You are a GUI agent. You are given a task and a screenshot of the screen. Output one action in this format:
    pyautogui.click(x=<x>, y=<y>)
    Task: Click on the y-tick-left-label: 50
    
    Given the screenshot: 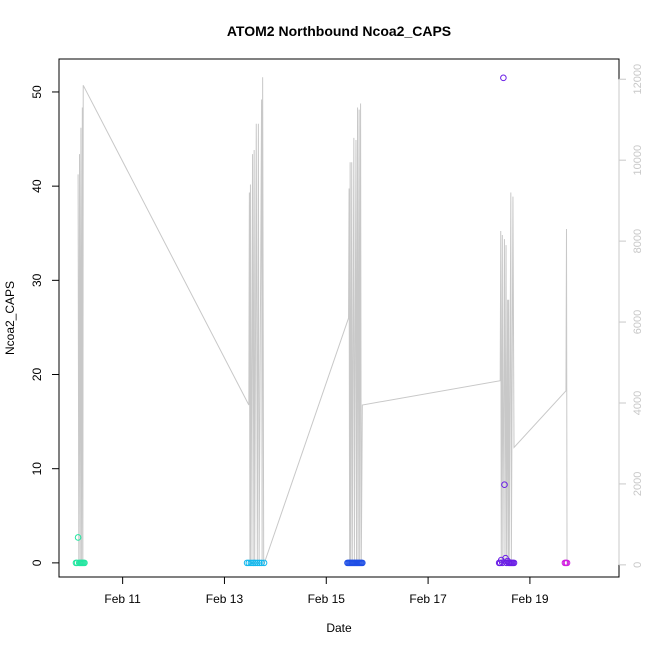 What is the action you would take?
    pyautogui.click(x=37, y=92)
    